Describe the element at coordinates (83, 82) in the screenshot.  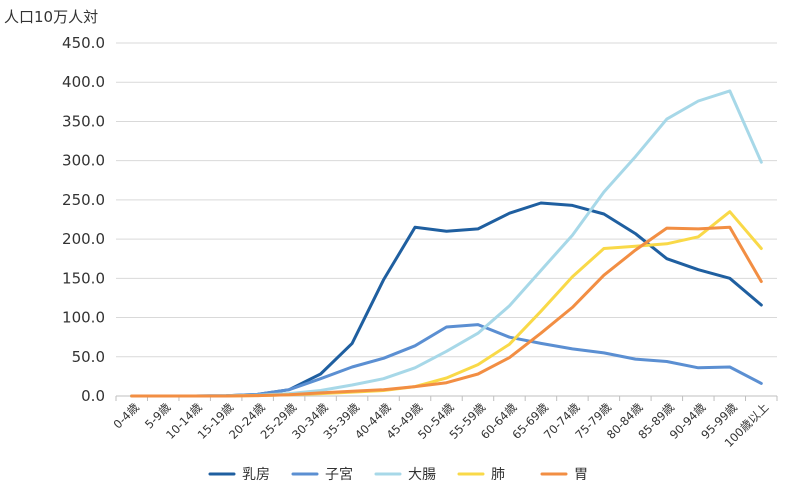
I see `y-tick-label: 400.0` at that location.